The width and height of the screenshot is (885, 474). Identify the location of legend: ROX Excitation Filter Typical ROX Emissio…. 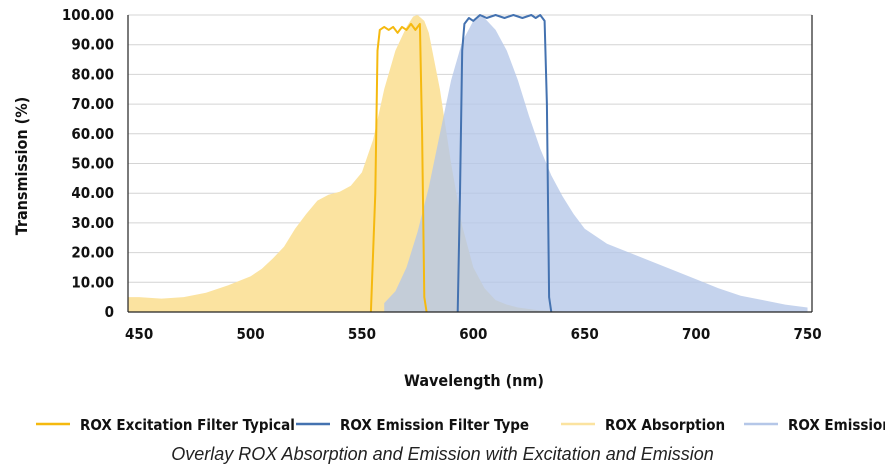
(460, 425).